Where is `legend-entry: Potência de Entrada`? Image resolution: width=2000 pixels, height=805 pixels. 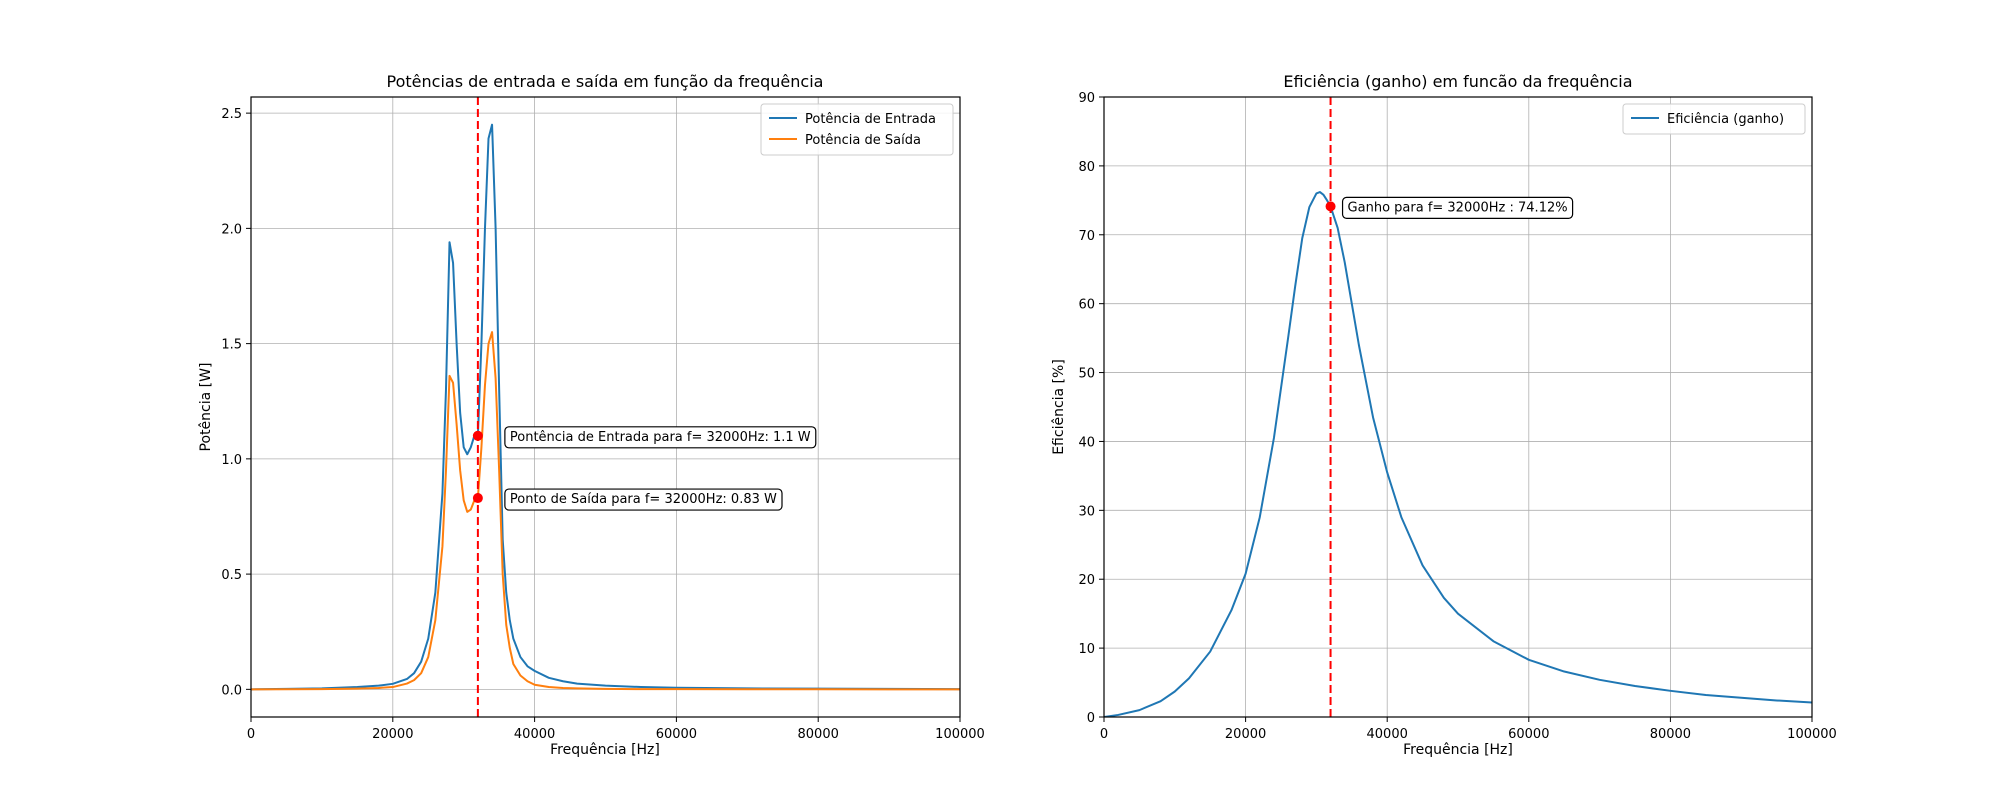 legend-entry: Potência de Entrada is located at coordinates (870, 119).